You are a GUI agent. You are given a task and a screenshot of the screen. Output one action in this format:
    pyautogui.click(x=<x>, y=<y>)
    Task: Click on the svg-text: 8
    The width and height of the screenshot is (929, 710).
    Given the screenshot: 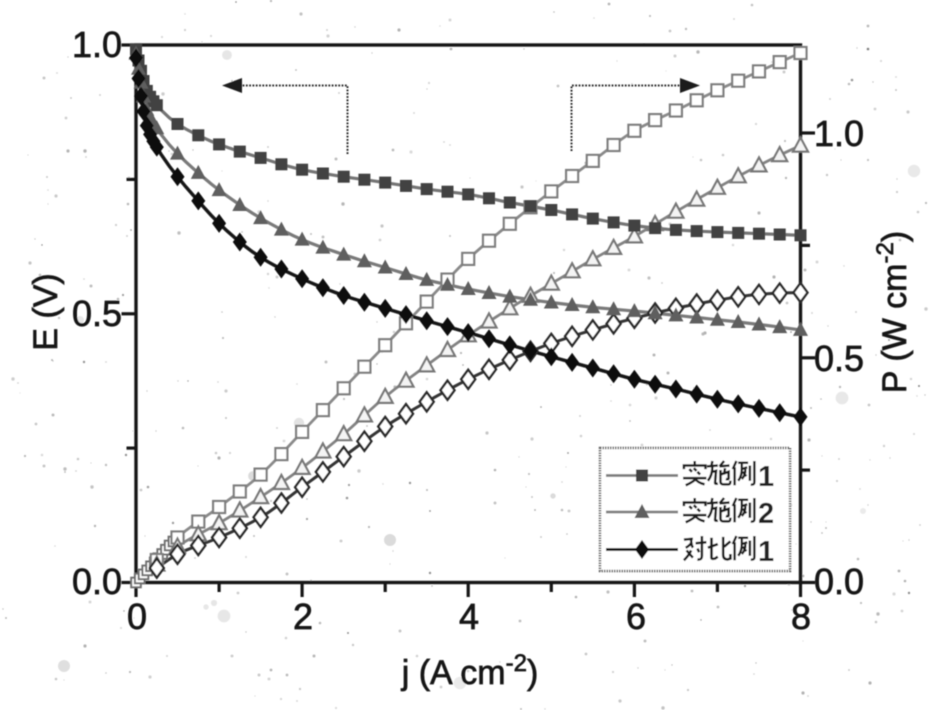 What is the action you would take?
    pyautogui.click(x=801, y=616)
    